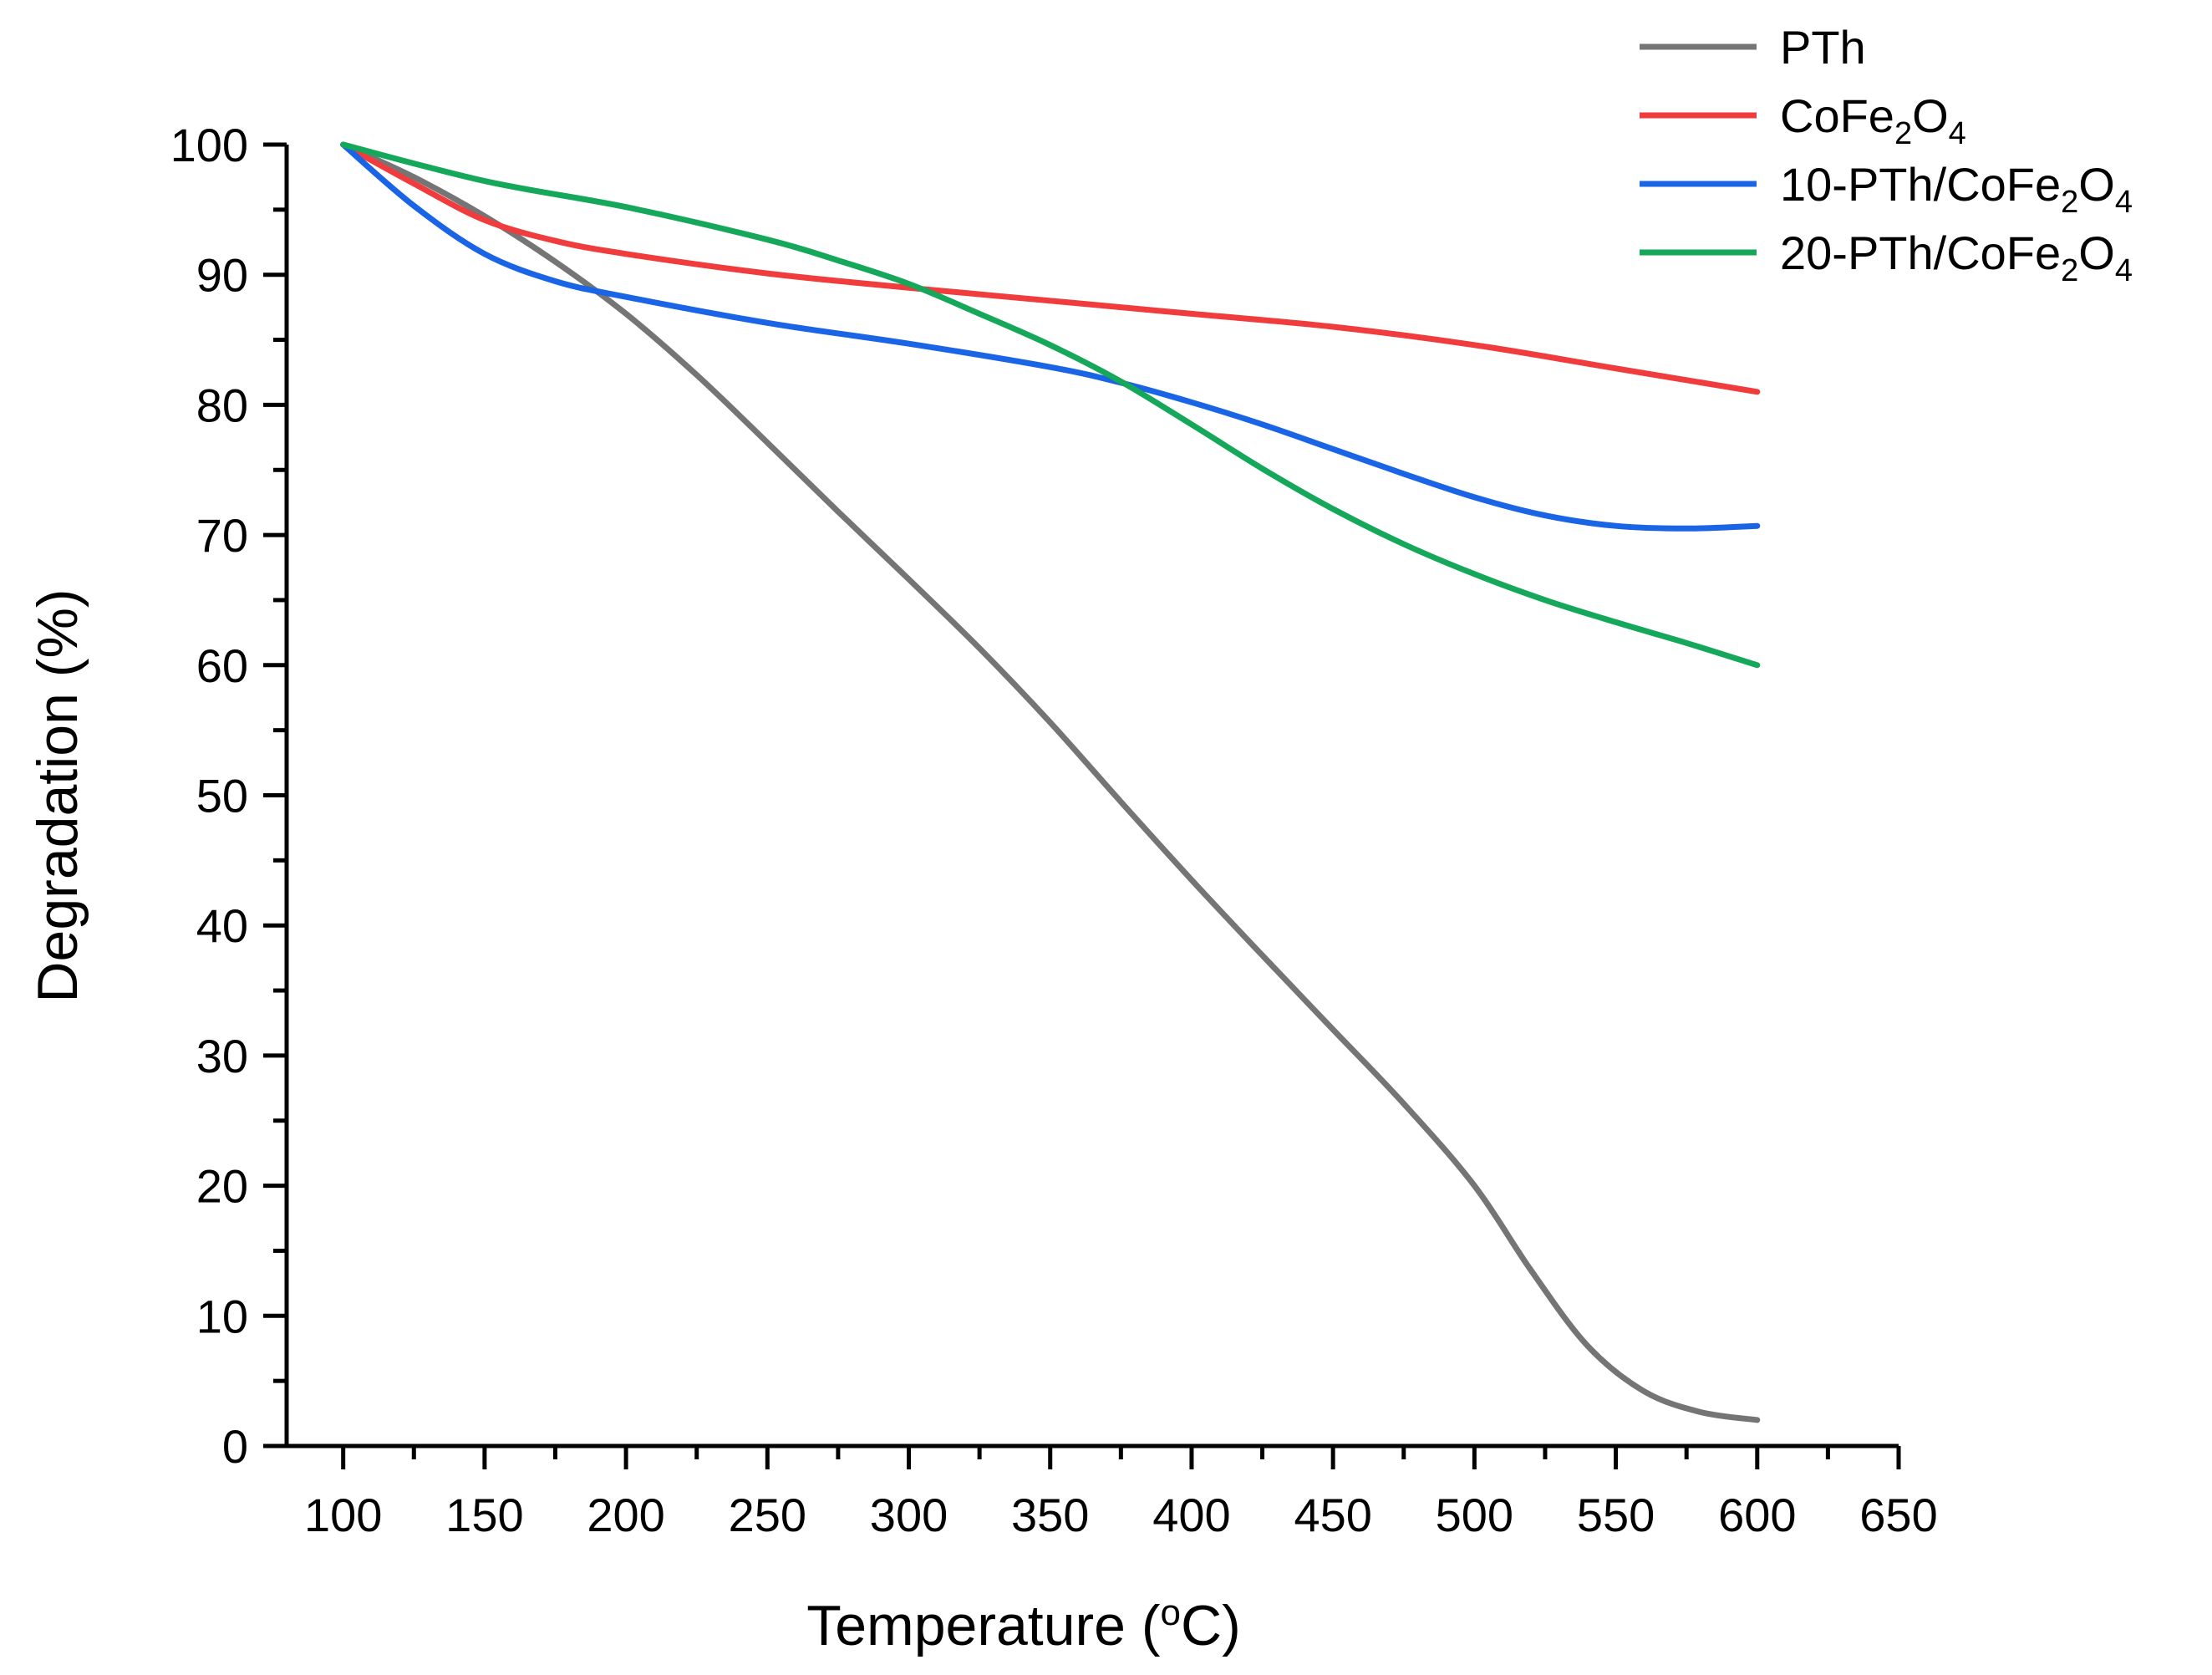 This screenshot has width=2212, height=1675. What do you see at coordinates (983, 1626) in the screenshot?
I see `x-axis-title-main: Temperature (` at bounding box center [983, 1626].